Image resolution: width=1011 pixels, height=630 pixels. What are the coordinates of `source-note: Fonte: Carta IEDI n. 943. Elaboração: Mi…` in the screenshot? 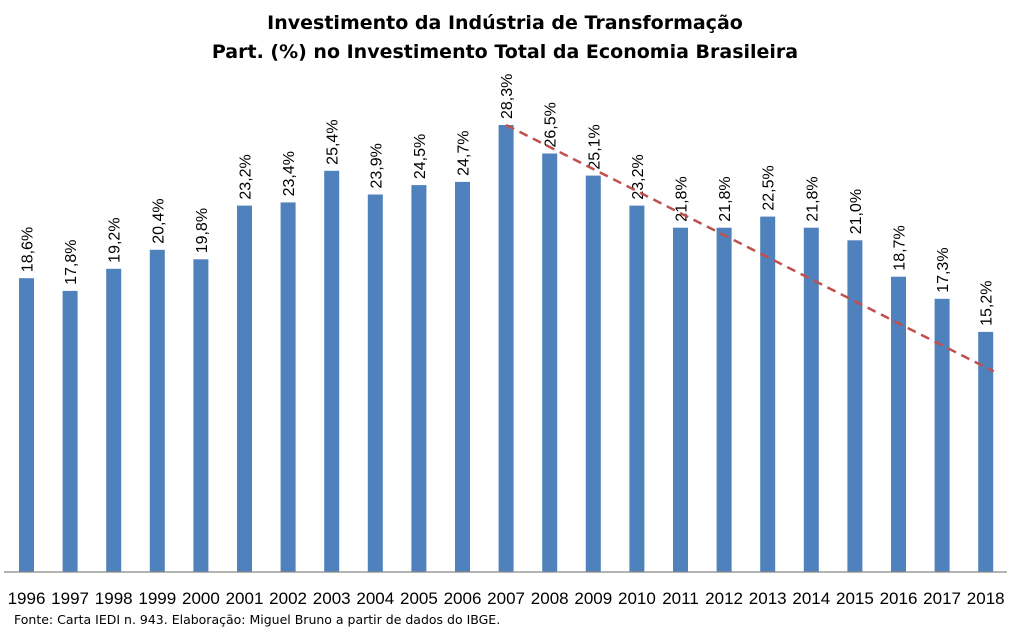 It's located at (257, 619).